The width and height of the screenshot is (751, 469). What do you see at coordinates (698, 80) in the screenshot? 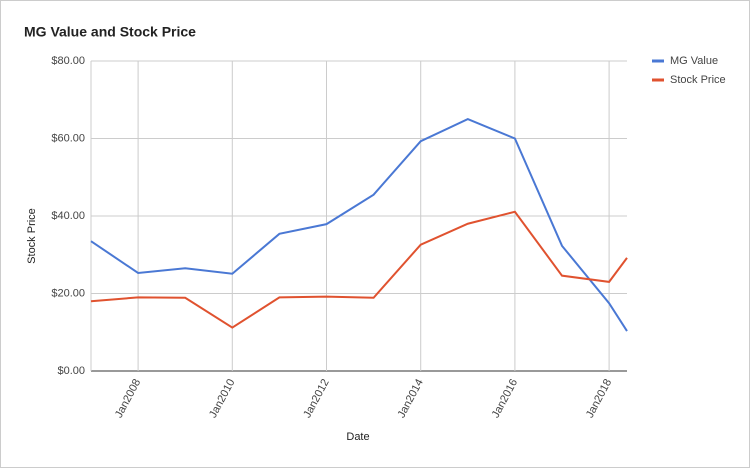
I see `legend-label: Stock Price` at bounding box center [698, 80].